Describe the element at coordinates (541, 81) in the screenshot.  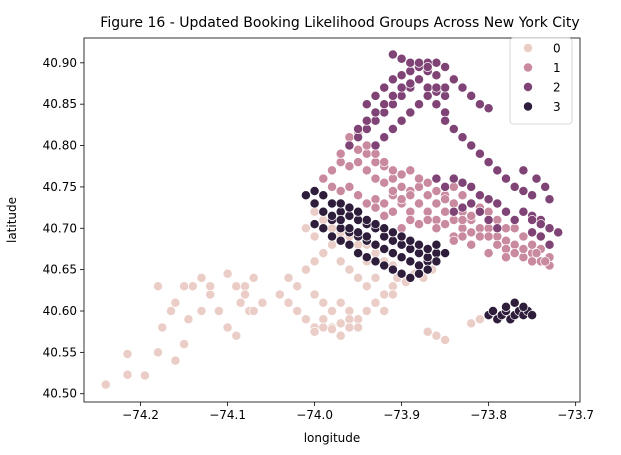
I see `legend: 0 1 2 3` at that location.